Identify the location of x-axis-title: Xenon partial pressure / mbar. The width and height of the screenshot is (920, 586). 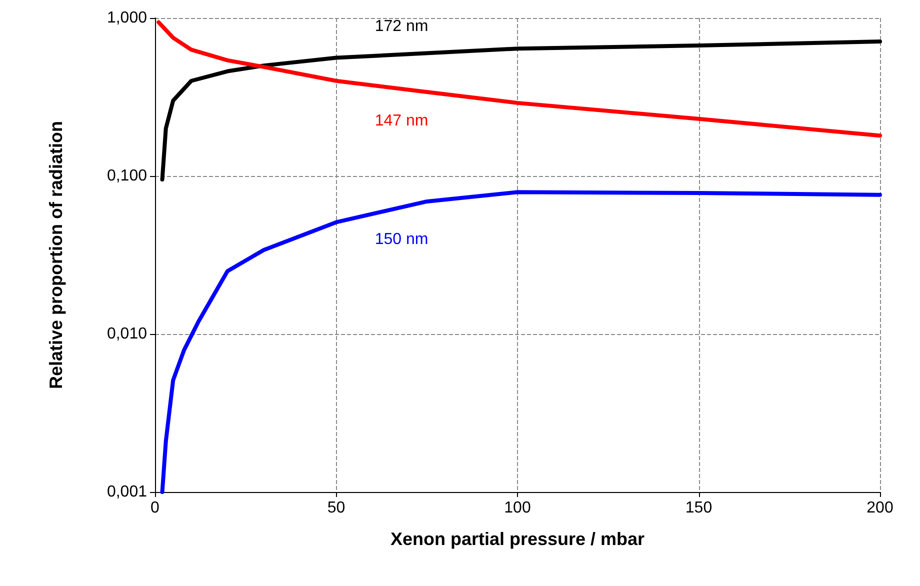
(517, 539).